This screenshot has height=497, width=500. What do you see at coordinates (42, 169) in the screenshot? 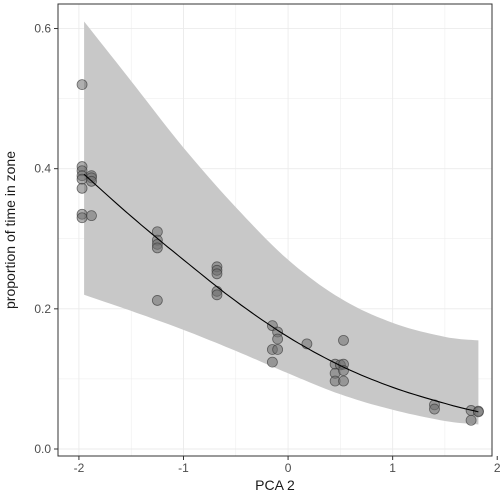
I see `y-tick-label: 0.4` at bounding box center [42, 169].